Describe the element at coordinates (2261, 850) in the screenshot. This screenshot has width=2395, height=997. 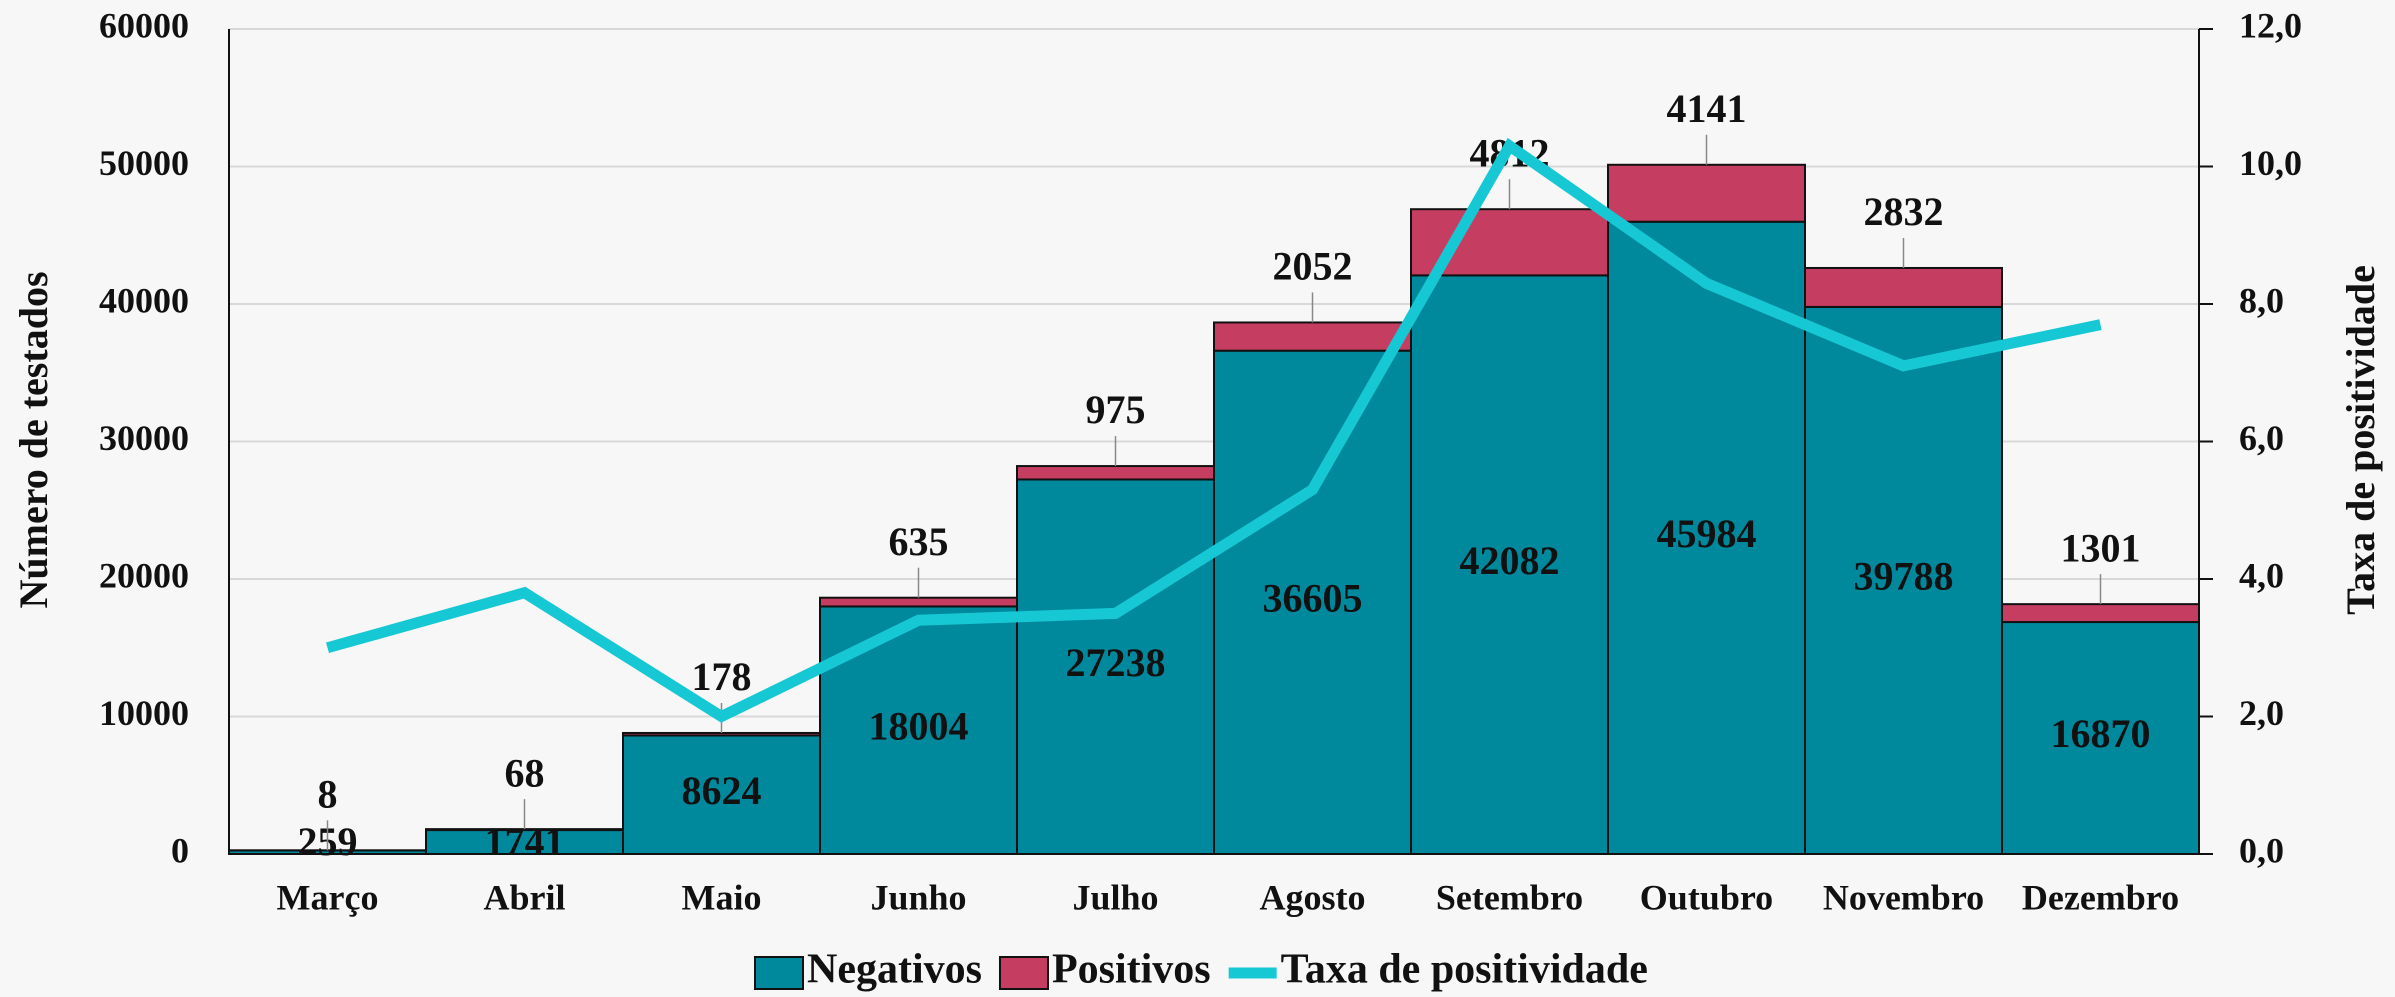
I see `y2-tick-label: 0,0` at that location.